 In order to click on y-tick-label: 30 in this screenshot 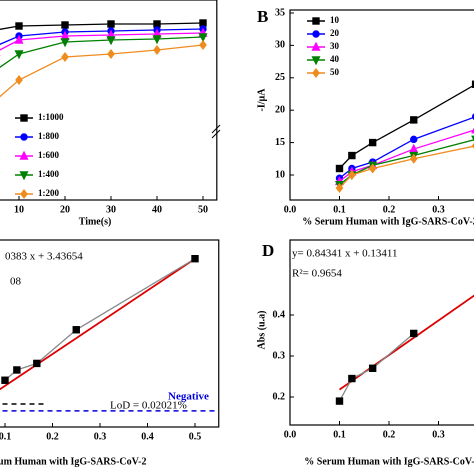, I will do `click(280, 45)`.